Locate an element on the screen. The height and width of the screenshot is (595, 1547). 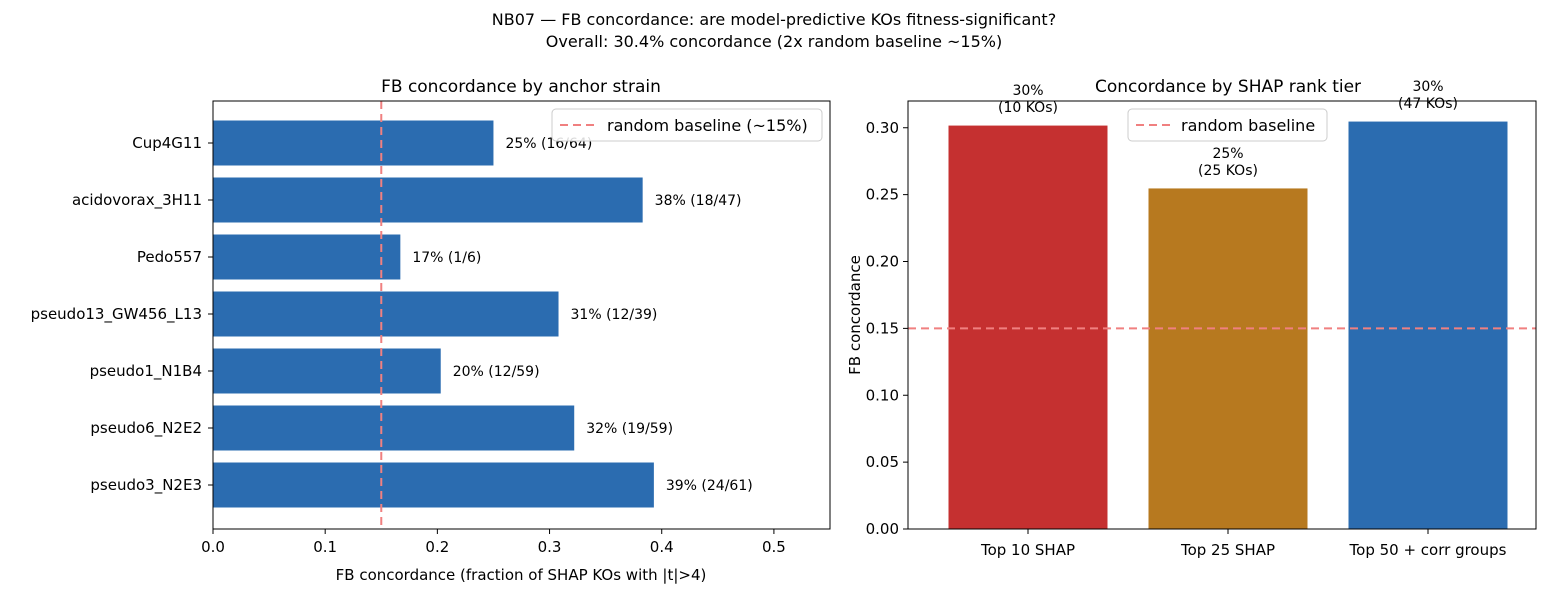
x-tick-label: Top 10 SHAP is located at coordinates (1027, 550).